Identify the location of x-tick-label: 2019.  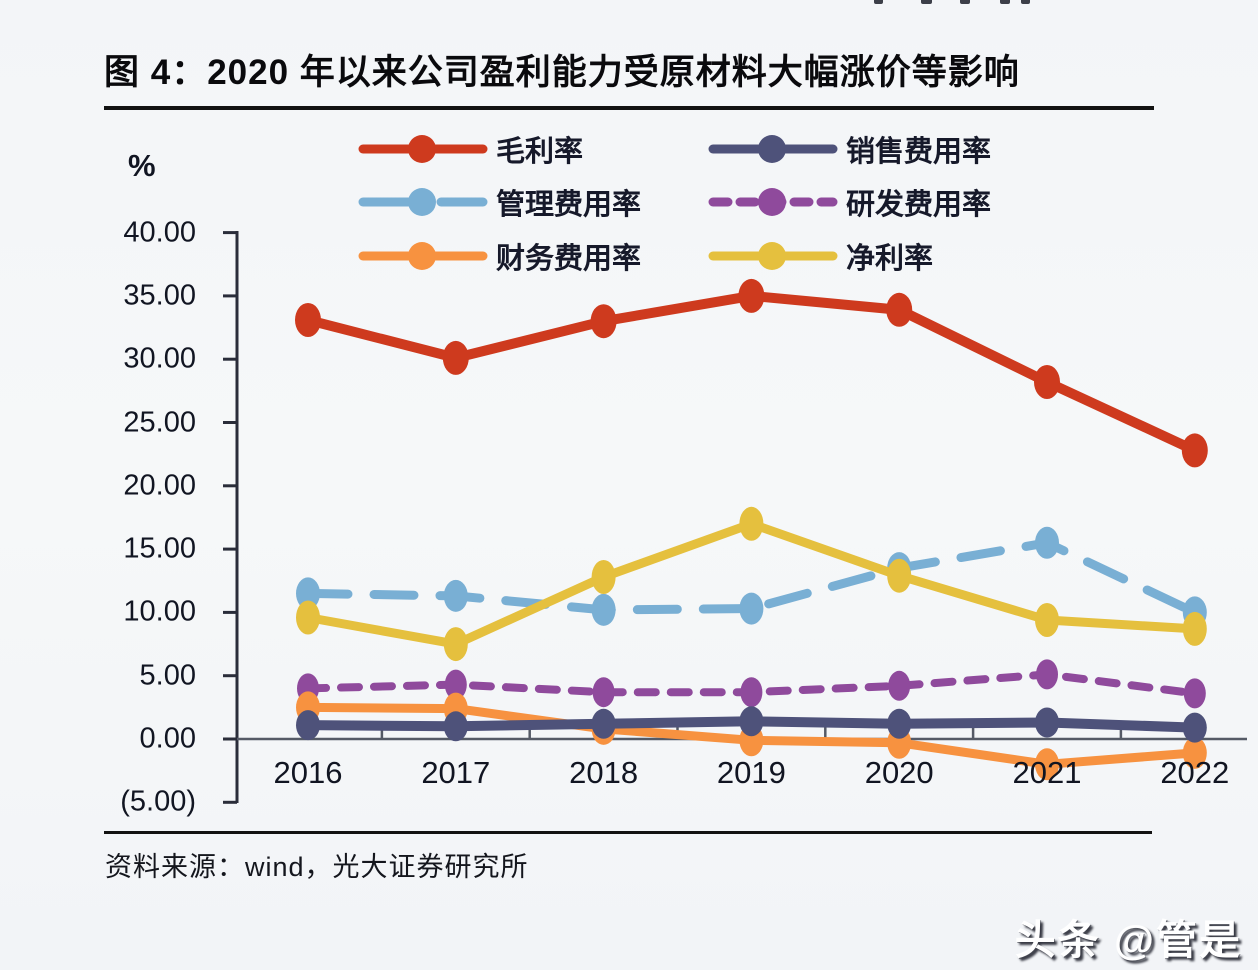
(751, 772).